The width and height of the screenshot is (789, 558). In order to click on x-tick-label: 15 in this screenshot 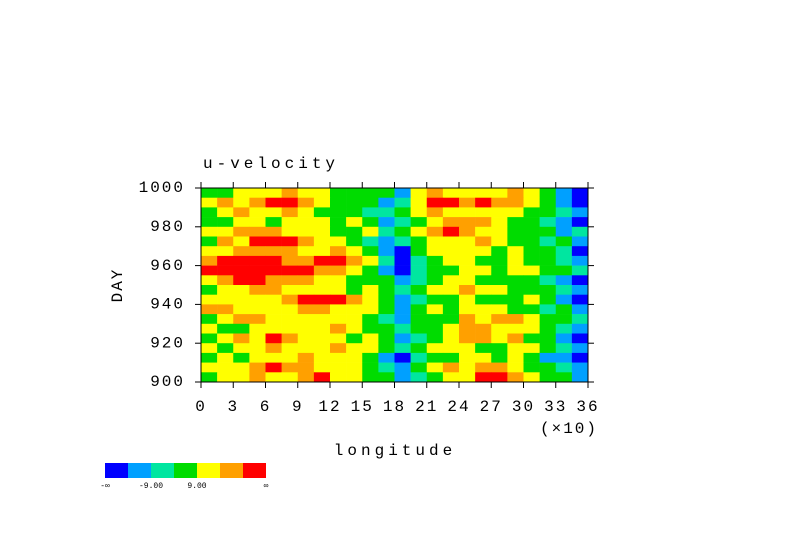, I will do `click(362, 407)`.